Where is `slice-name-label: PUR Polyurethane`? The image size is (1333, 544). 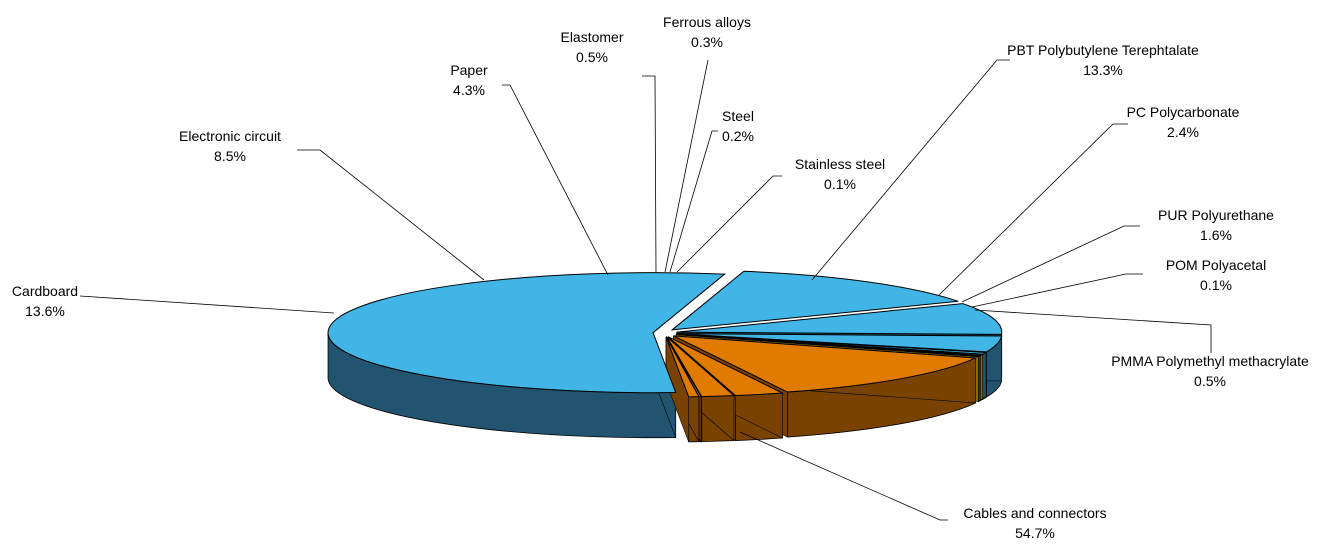
slice-name-label: PUR Polyurethane is located at coordinates (1216, 215).